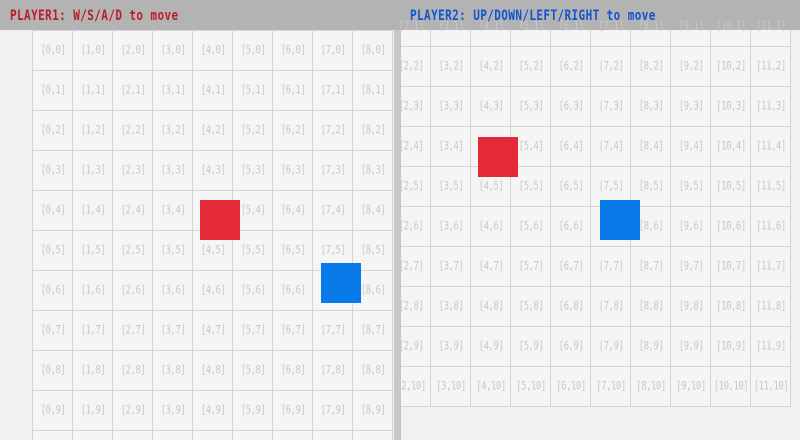 This screenshot has height=440, width=800. Describe the element at coordinates (397, 220) in the screenshot. I see `panel-divider` at that location.